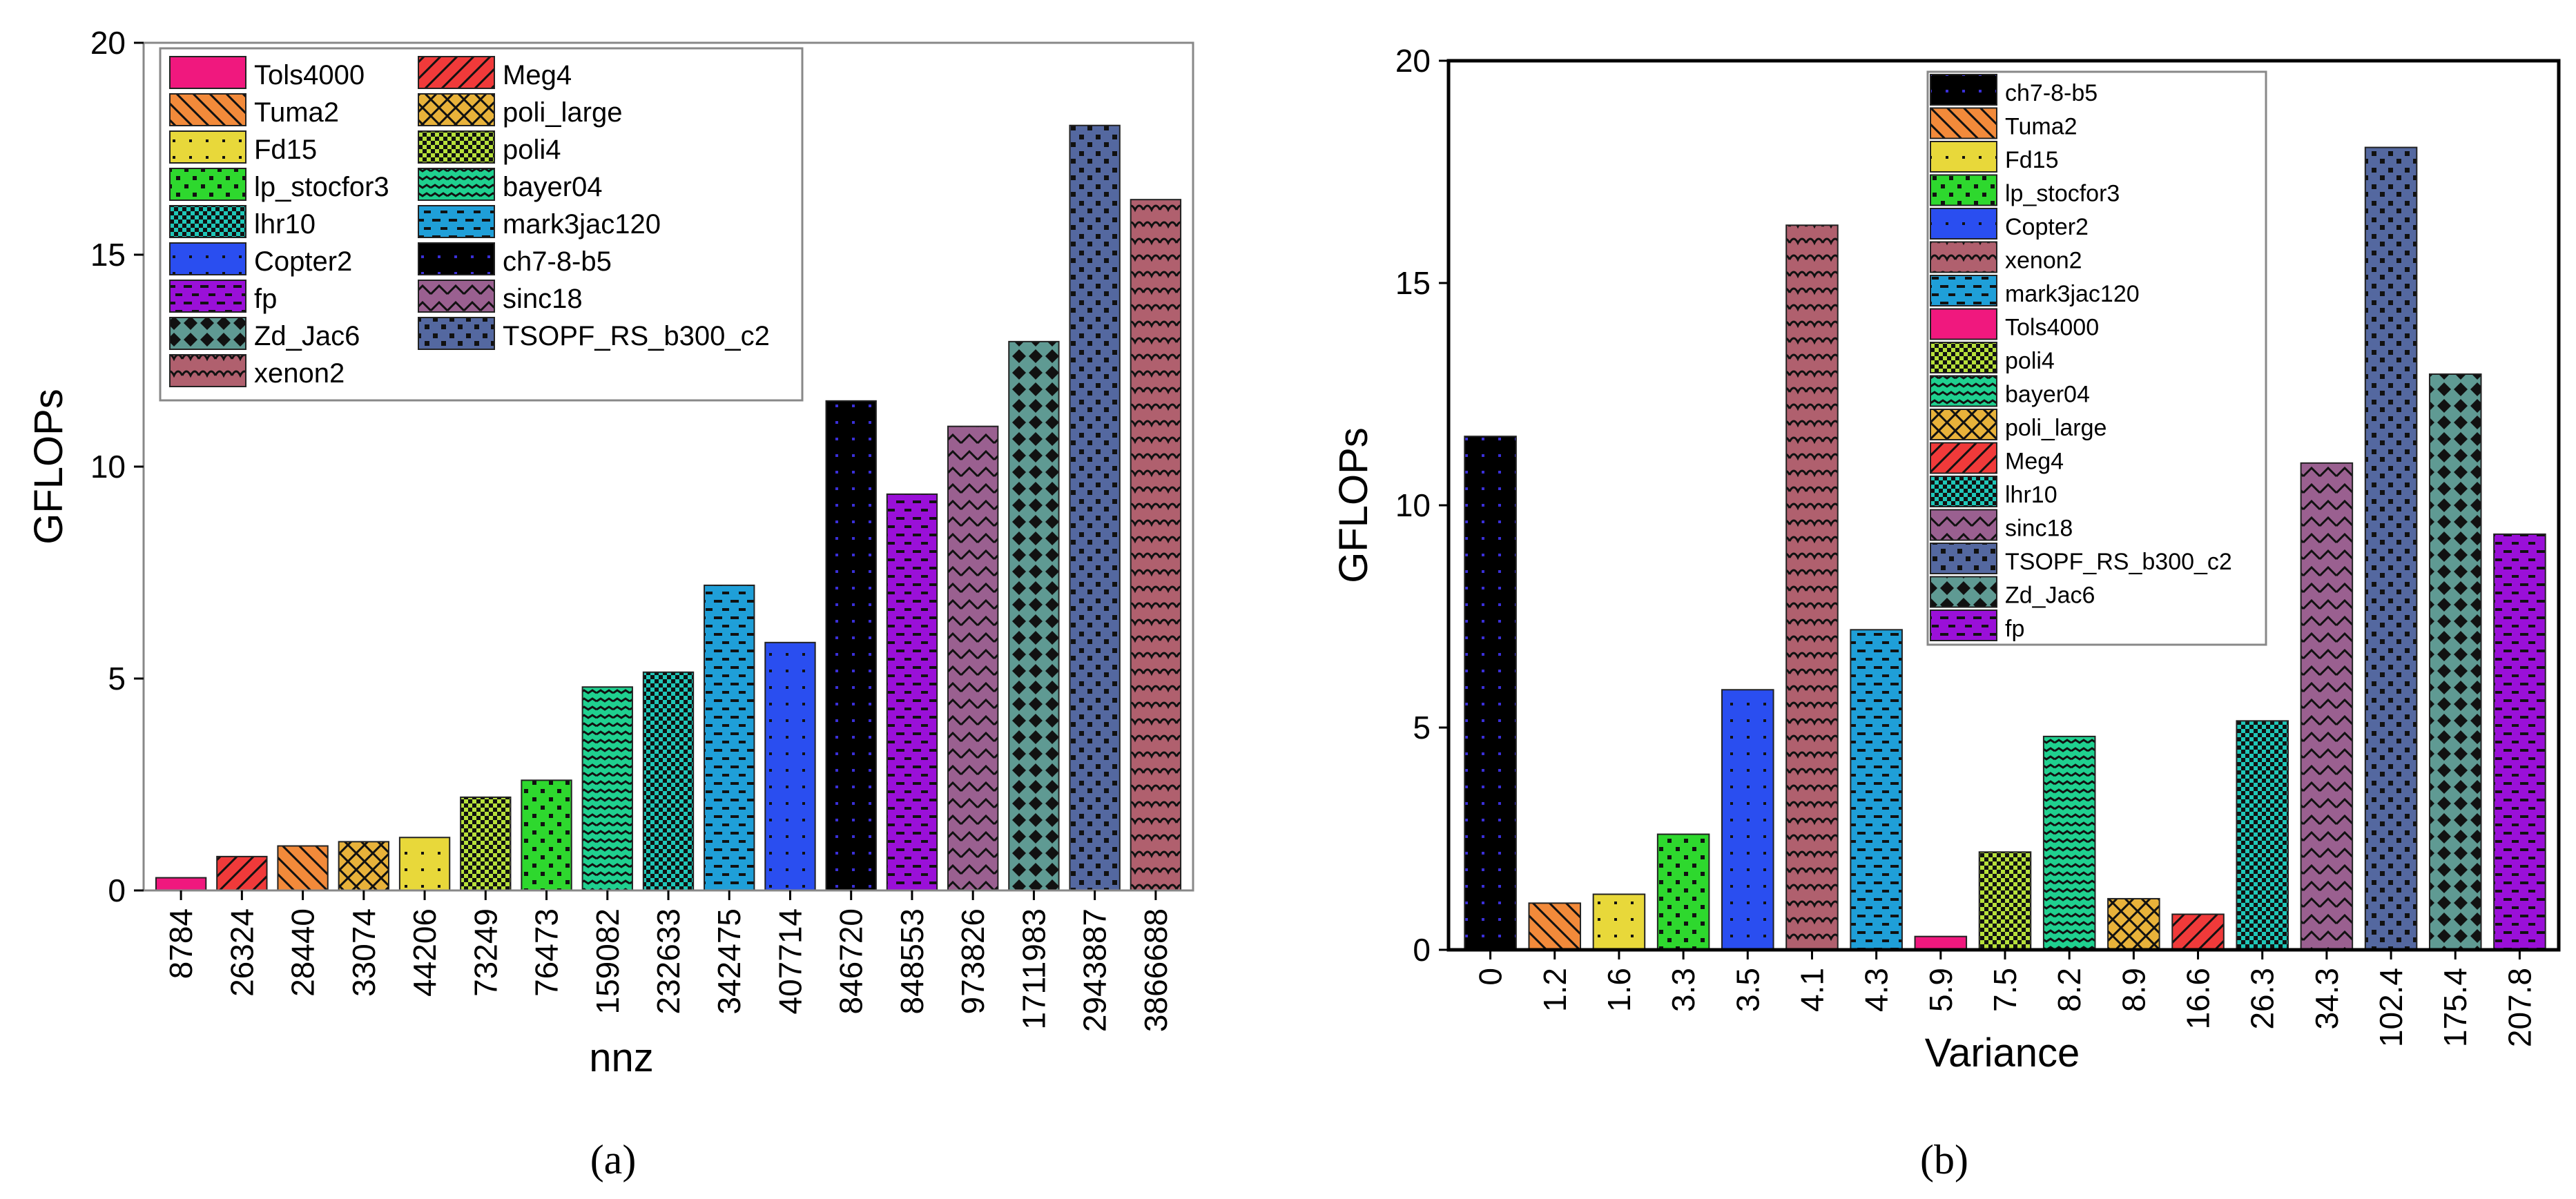 The image size is (2576, 1199). I want to click on legend-label-lhr10: lhr10, so click(2031, 495).